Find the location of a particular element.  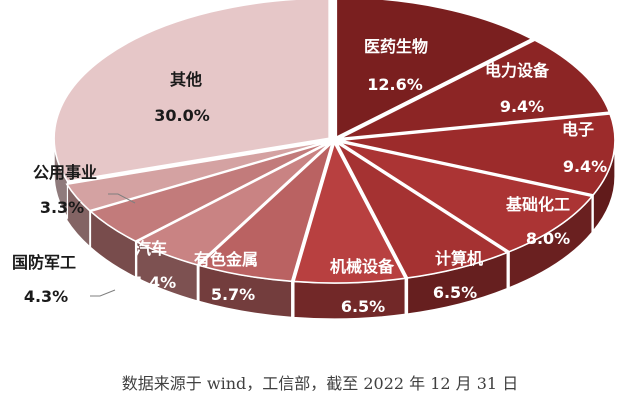

slice-label-10: 其他 is located at coordinates (186, 79).